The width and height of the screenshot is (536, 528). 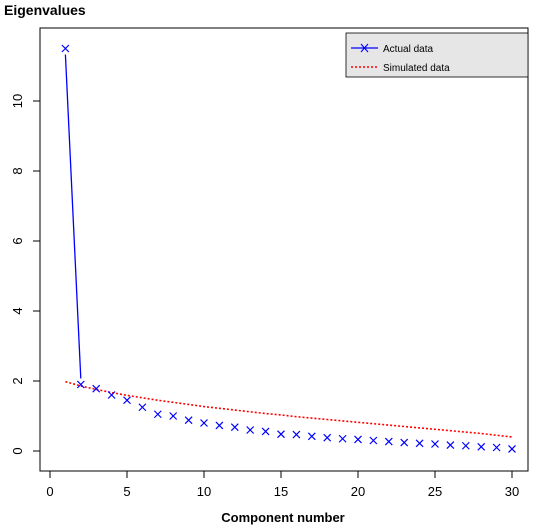 I want to click on x-tick-label: 10, so click(x=204, y=491).